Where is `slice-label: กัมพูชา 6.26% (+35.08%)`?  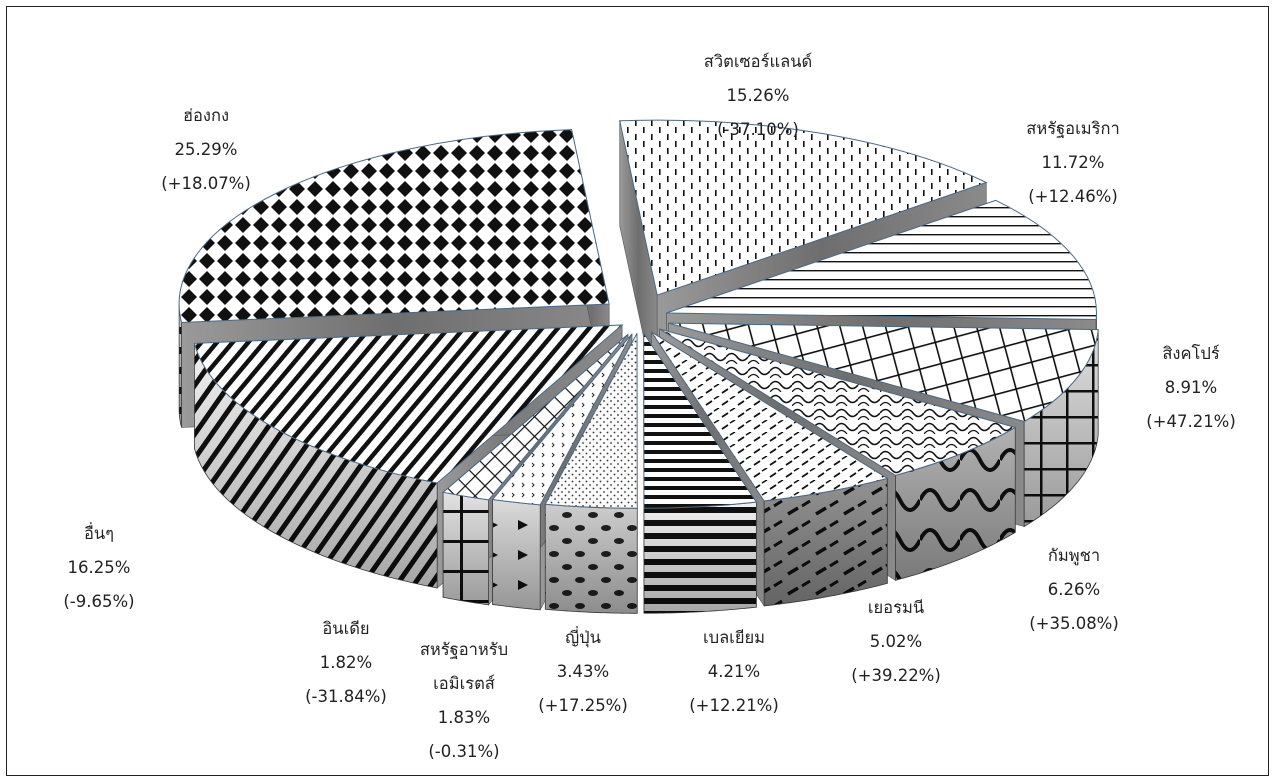 slice-label: กัมพูชา 6.26% (+35.08%) is located at coordinates (1074, 589).